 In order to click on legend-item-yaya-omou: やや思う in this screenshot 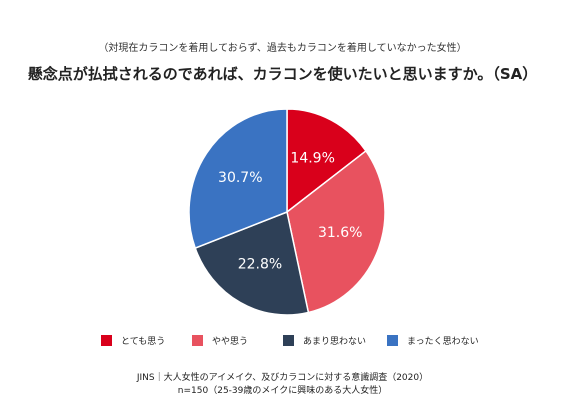, I will do `click(220, 340)`.